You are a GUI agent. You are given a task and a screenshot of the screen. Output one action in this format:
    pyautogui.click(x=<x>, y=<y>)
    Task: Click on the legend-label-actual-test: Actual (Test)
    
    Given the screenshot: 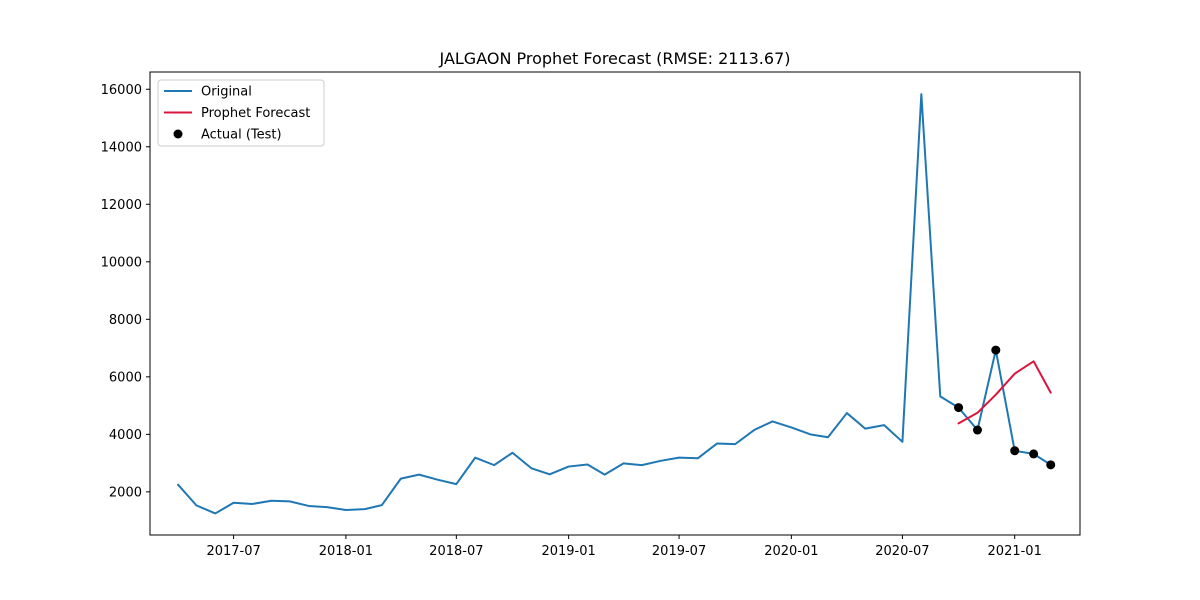 What is the action you would take?
    pyautogui.click(x=241, y=135)
    